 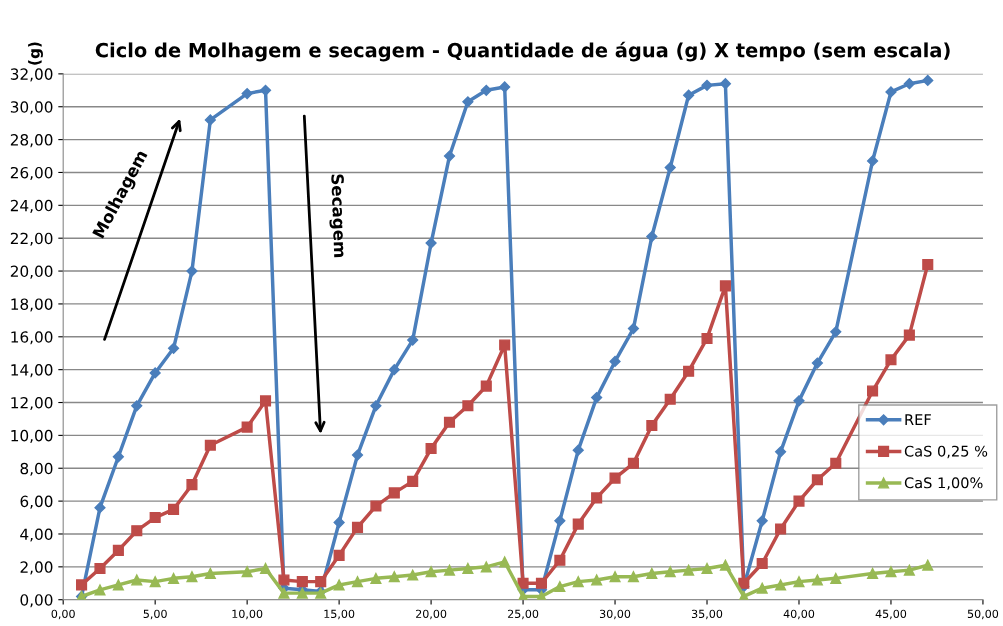 I want to click on y-tick-label: 4,00, so click(x=36, y=535).